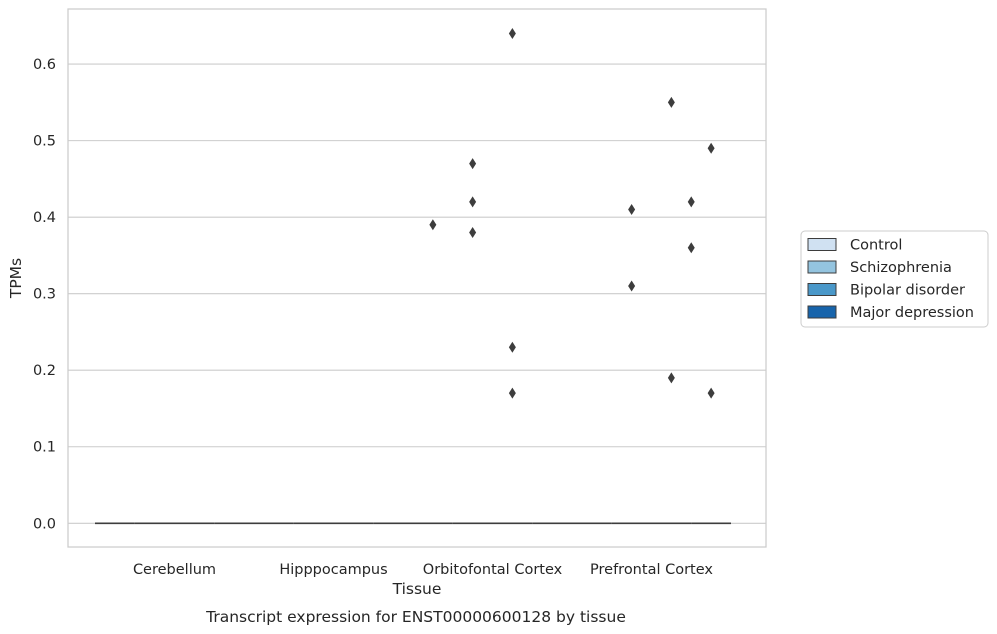  I want to click on y-tick-label: 0.5, so click(44, 142).